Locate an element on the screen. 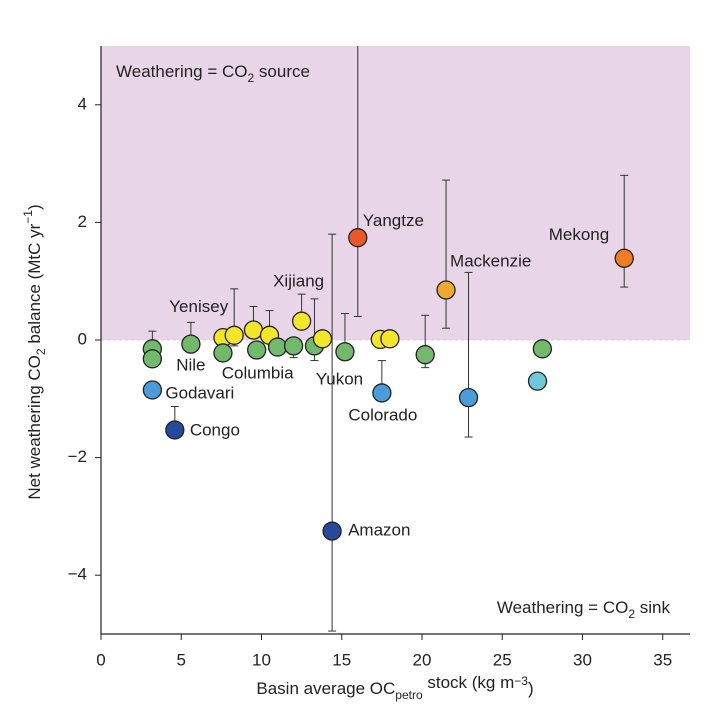 This screenshot has height=710, width=706. point-label: Yangtze is located at coordinates (393, 220).